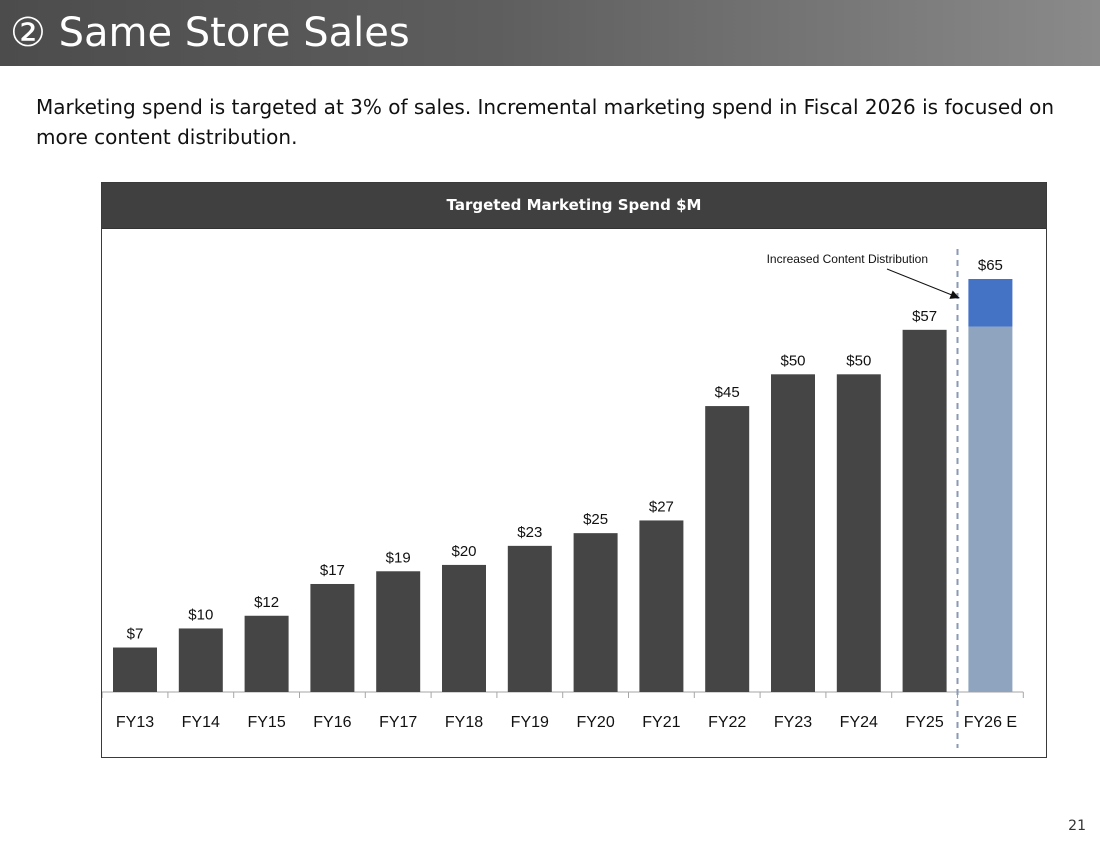 This screenshot has height=849, width=1100. Describe the element at coordinates (135, 722) in the screenshot. I see `x-tick-label: FY13` at that location.